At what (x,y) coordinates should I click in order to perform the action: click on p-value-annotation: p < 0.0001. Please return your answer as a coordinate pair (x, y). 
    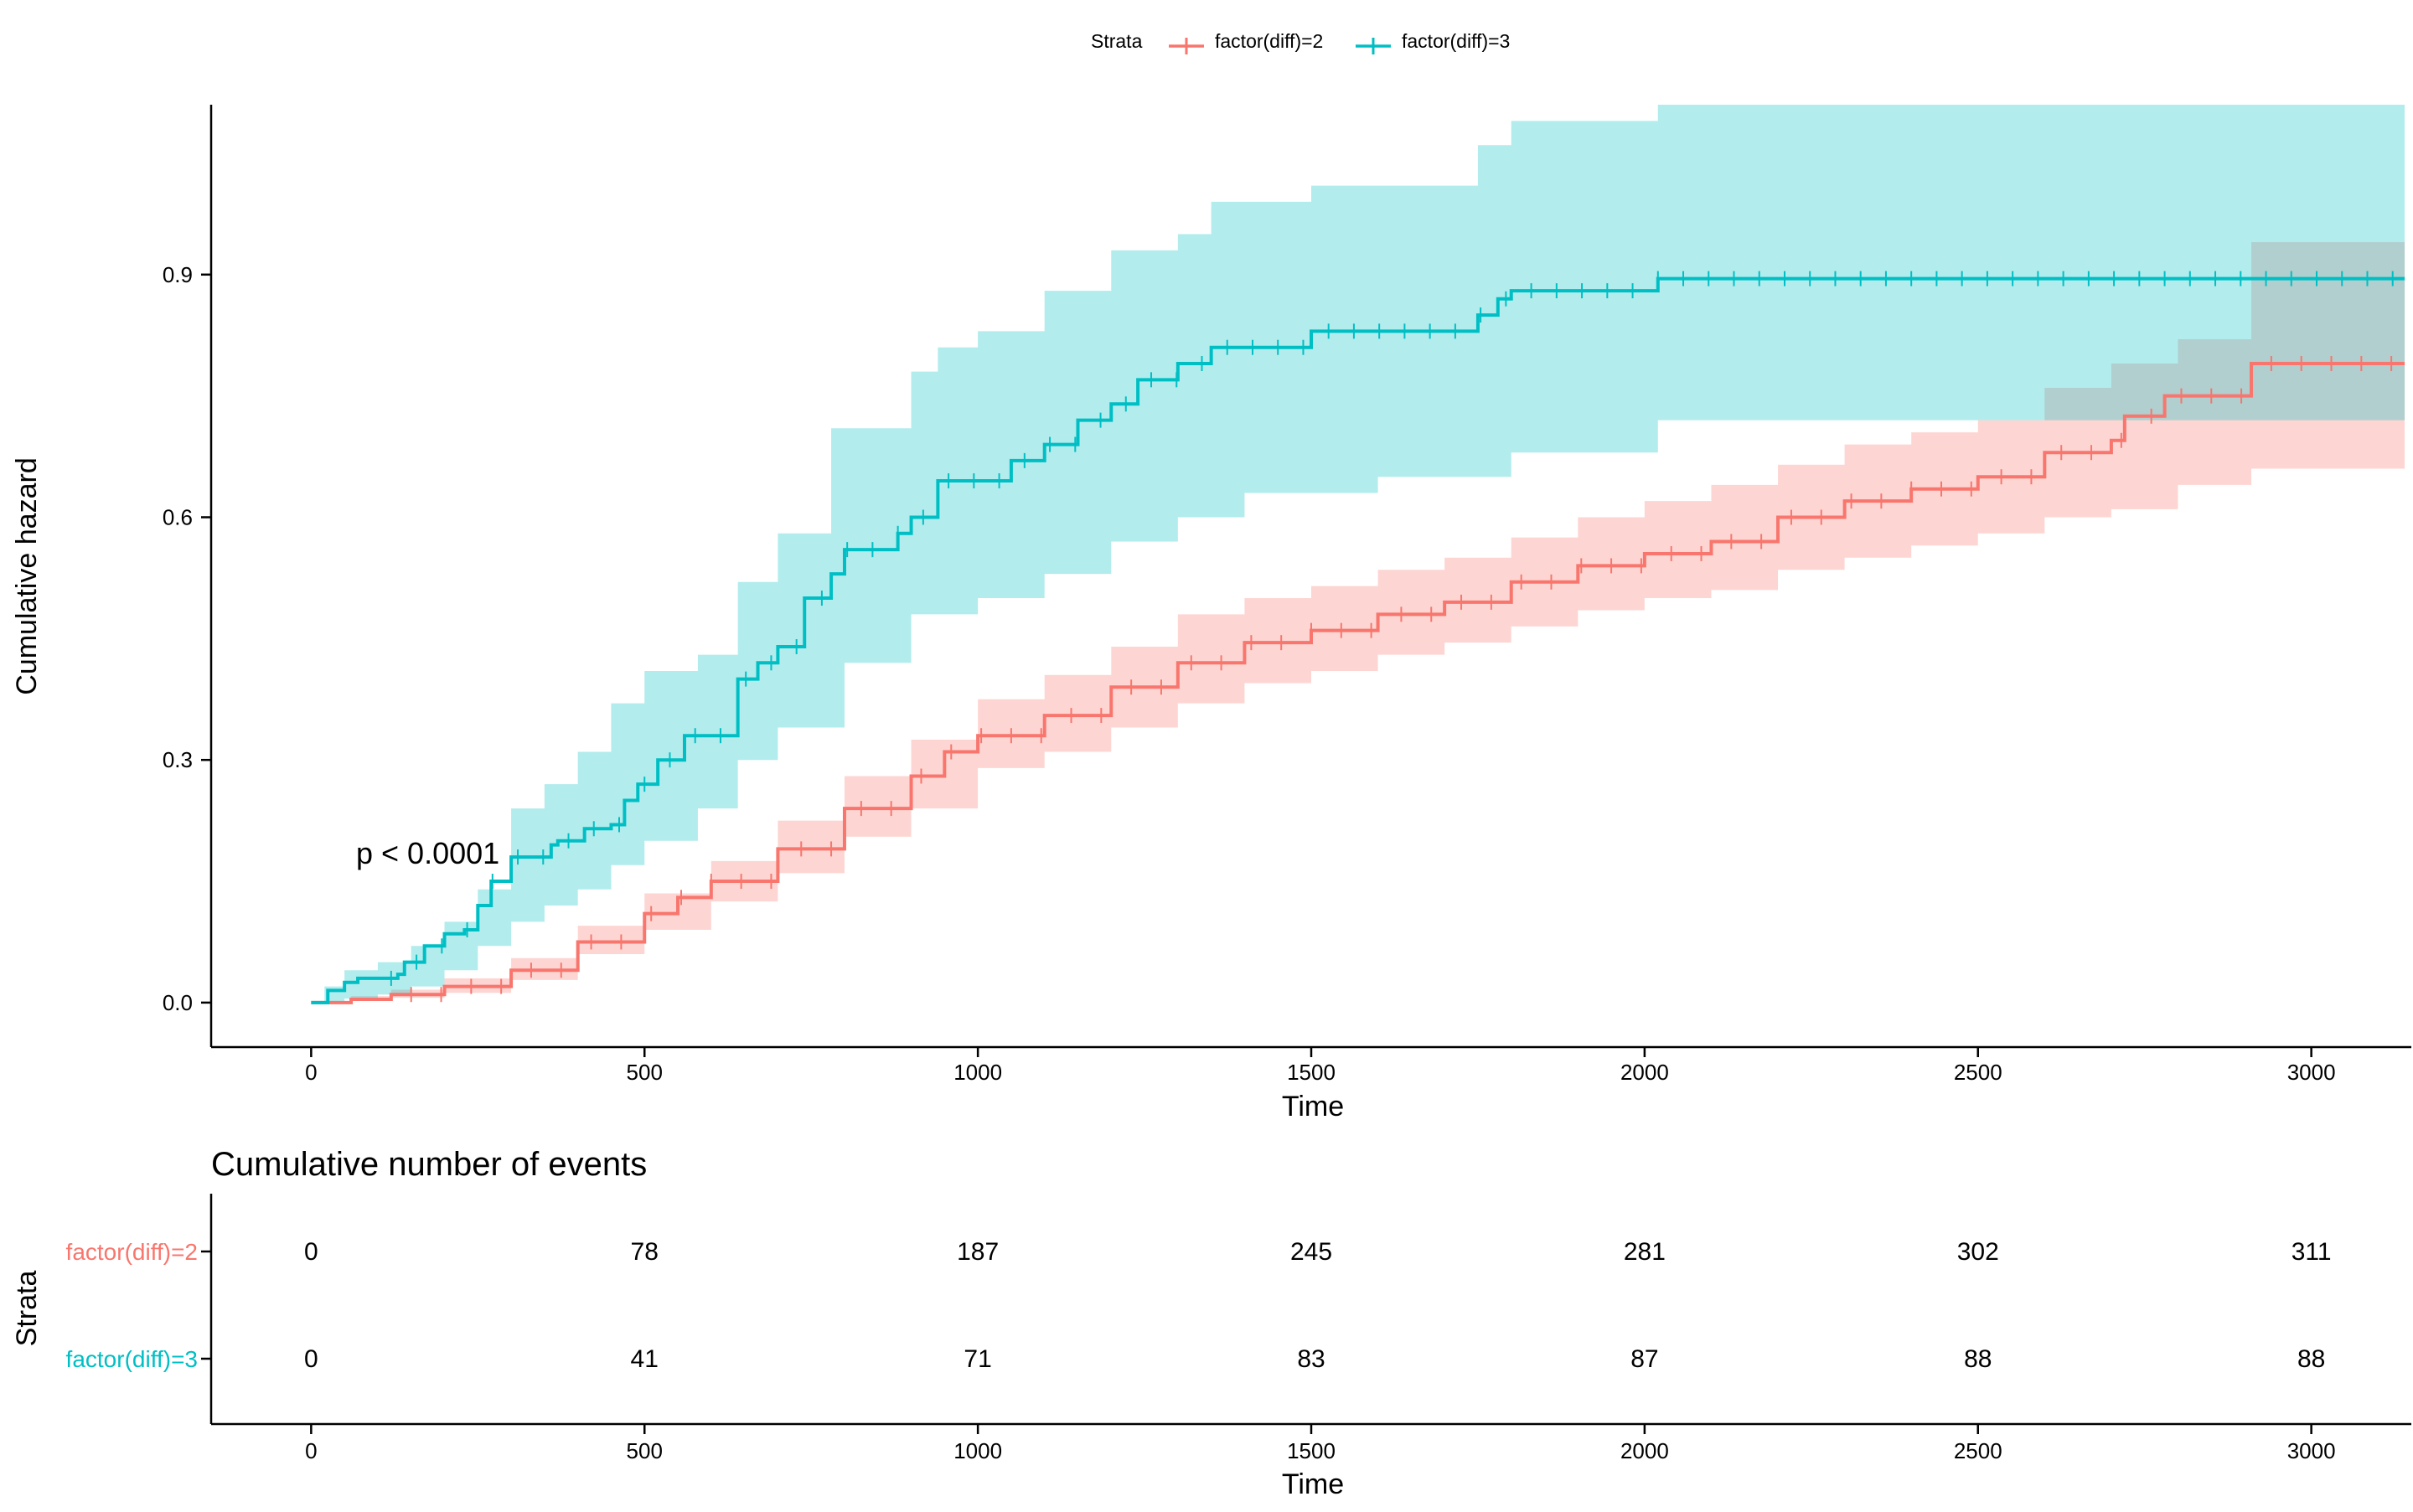
    Looking at the image, I should click on (427, 853).